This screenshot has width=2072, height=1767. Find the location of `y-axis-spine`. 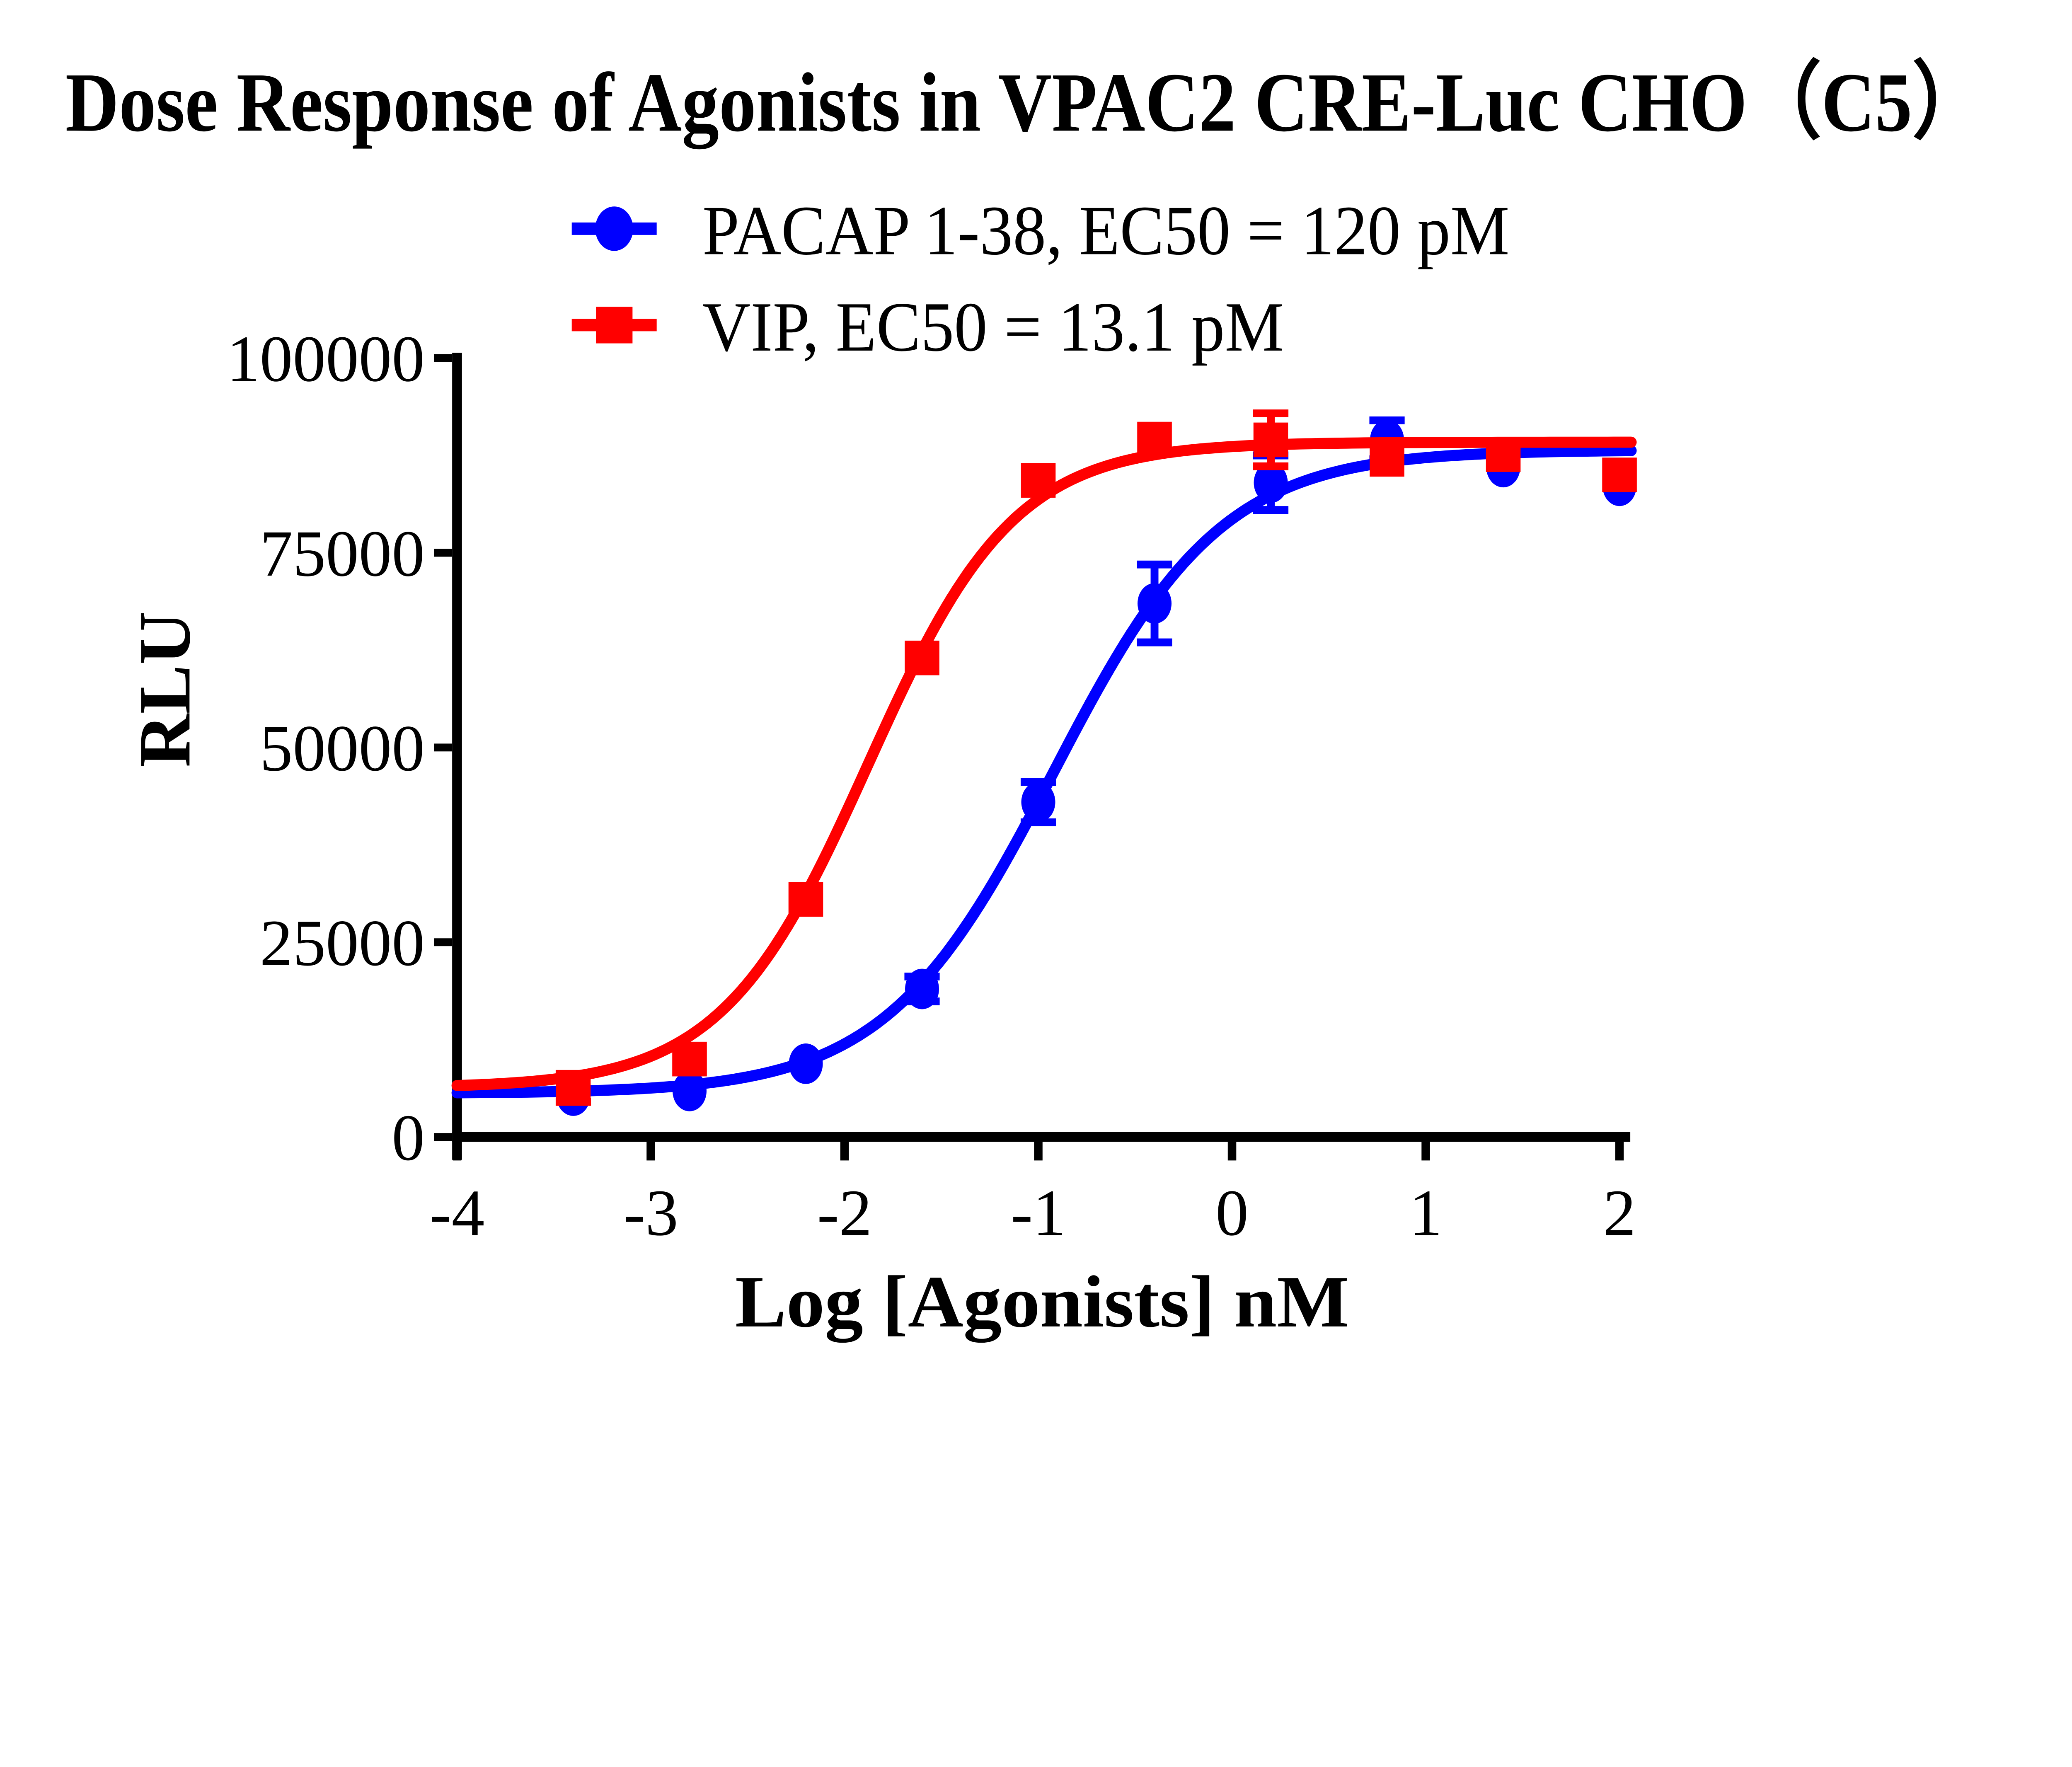

y-axis-spine is located at coordinates (457, 757).